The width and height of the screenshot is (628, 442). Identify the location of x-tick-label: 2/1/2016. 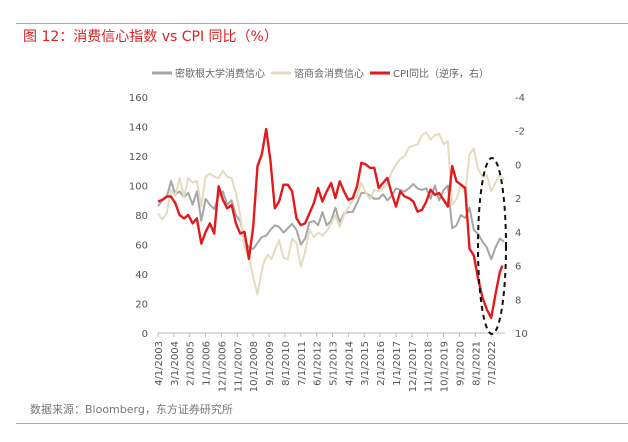
(381, 363).